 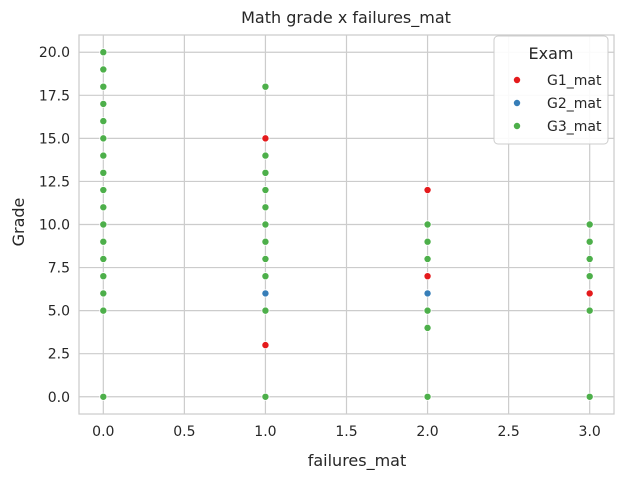 I want to click on legend: Exam G1_mat G2_mat G3_mat, so click(x=551, y=90).